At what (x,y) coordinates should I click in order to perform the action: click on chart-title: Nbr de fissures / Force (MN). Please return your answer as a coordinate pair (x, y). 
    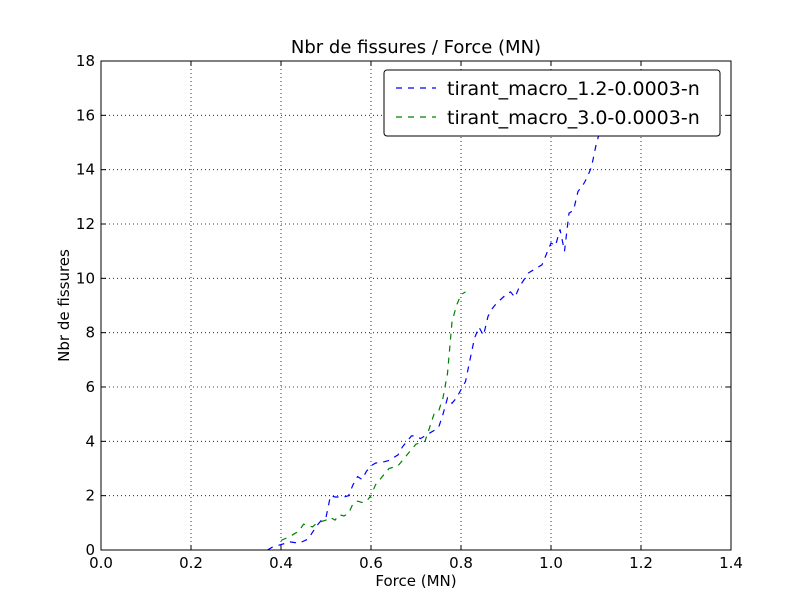
    Looking at the image, I should click on (416, 47).